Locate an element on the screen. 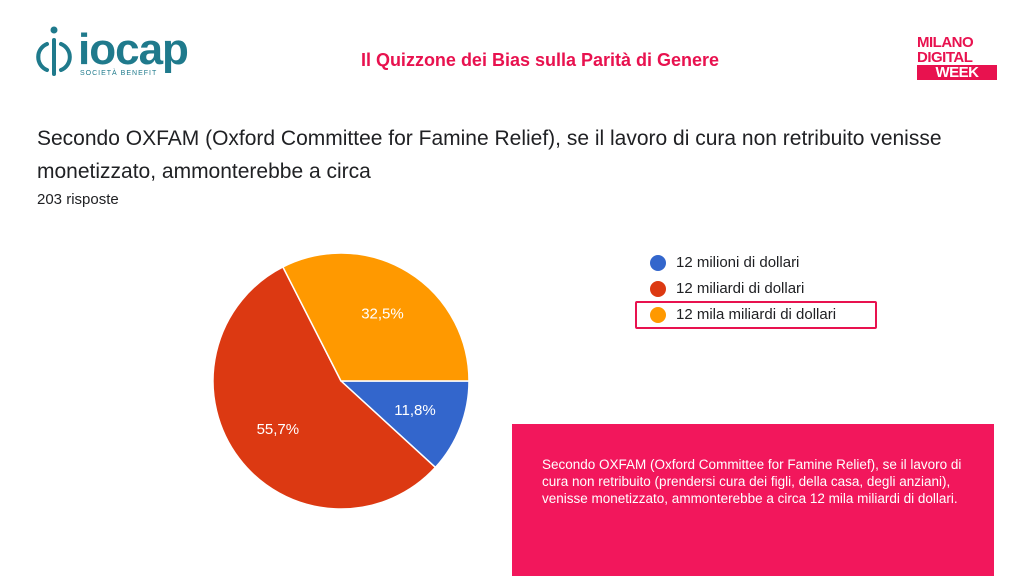 Image resolution: width=1024 pixels, height=576 pixels. legend-label-3: 12 mila miliardi di dollari is located at coordinates (756, 314).